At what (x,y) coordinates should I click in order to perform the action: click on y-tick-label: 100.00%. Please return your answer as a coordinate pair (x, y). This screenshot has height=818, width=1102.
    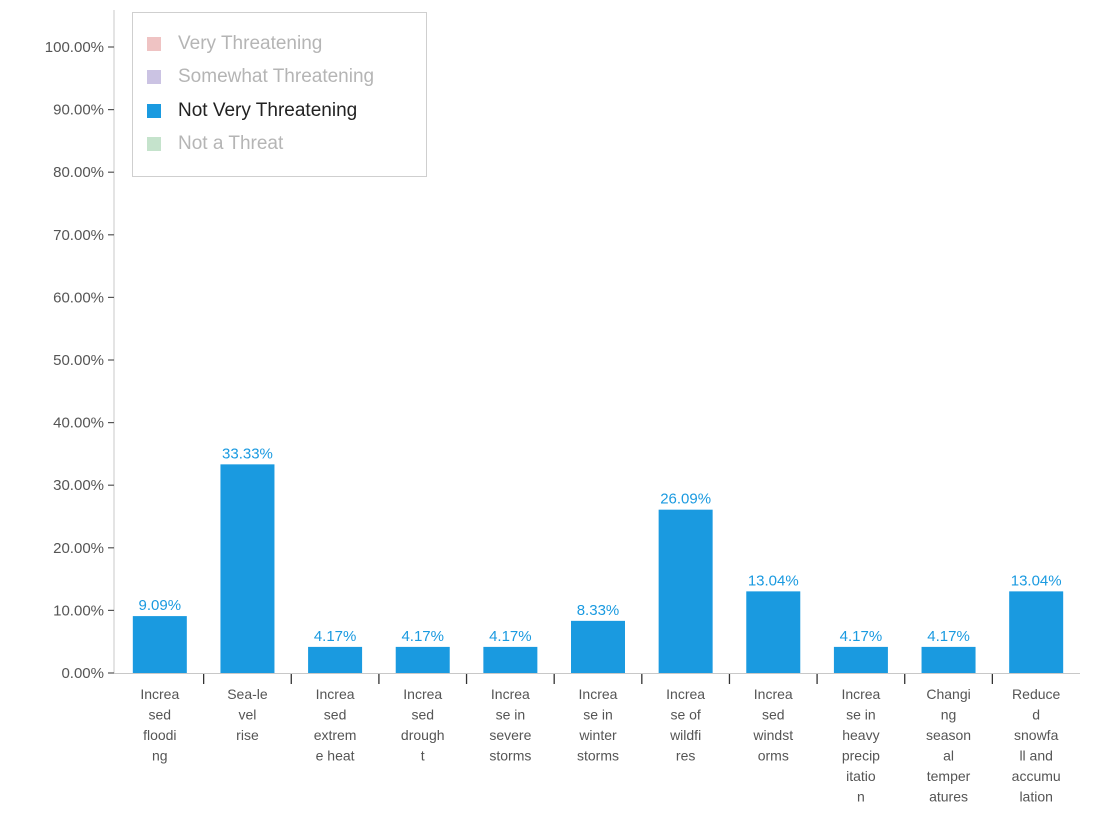
    Looking at the image, I should click on (74, 47).